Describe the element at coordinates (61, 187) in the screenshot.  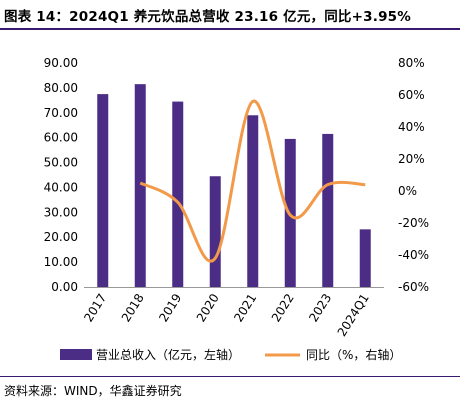
I see `left-axis-tick-label: 40.00` at that location.